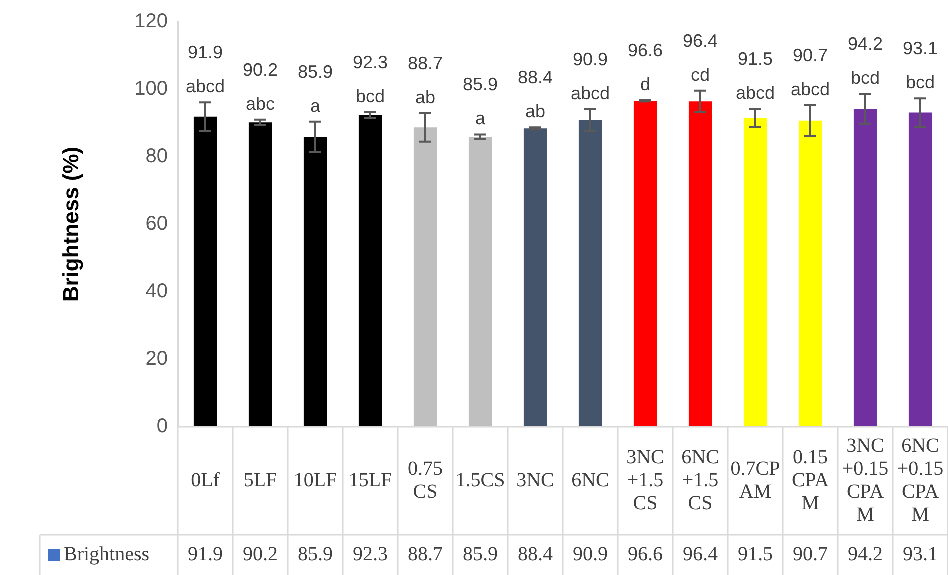 This screenshot has height=575, width=948. I want to click on x-tick-label: 6NC, so click(591, 480).